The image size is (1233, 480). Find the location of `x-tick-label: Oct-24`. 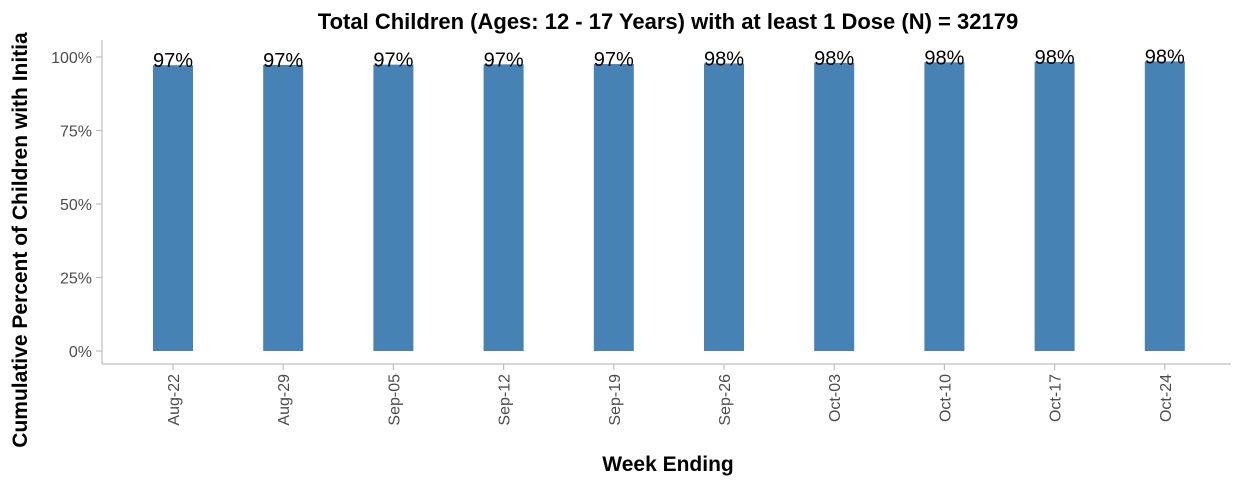

x-tick-label: Oct-24 is located at coordinates (1166, 398).